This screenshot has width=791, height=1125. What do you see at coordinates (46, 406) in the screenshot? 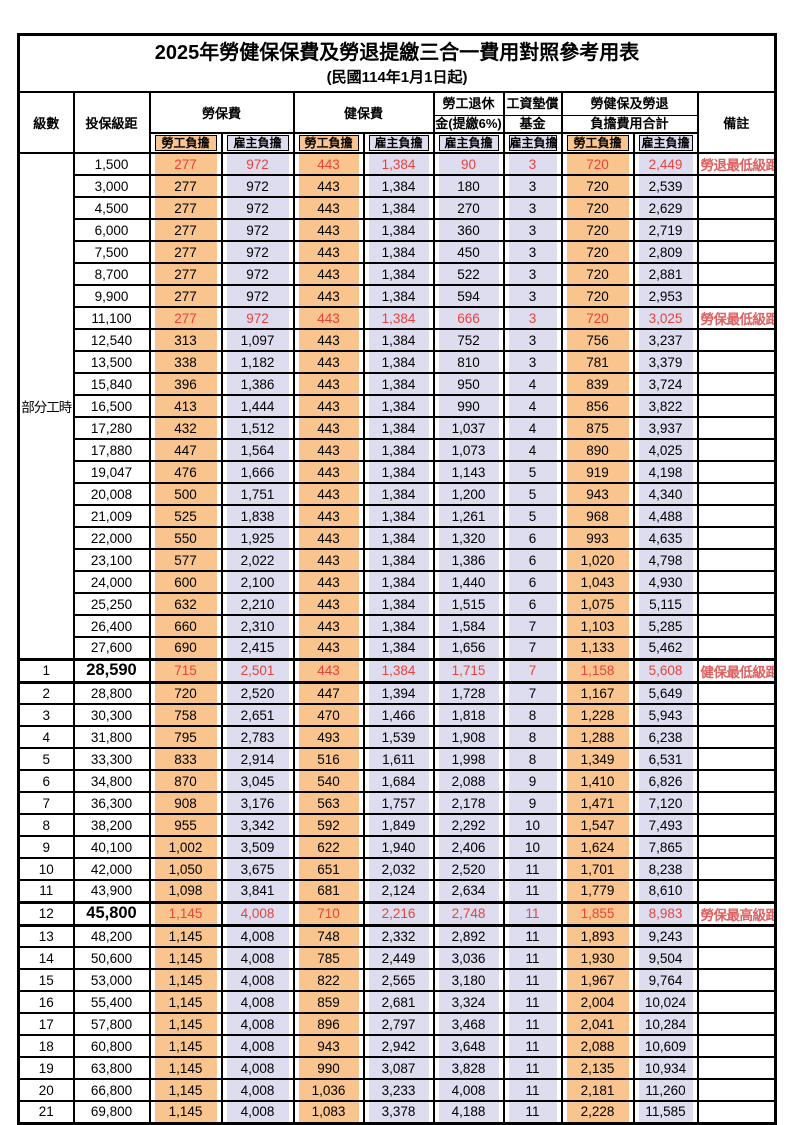
I see `level-group-part-time: 部分工時` at bounding box center [46, 406].